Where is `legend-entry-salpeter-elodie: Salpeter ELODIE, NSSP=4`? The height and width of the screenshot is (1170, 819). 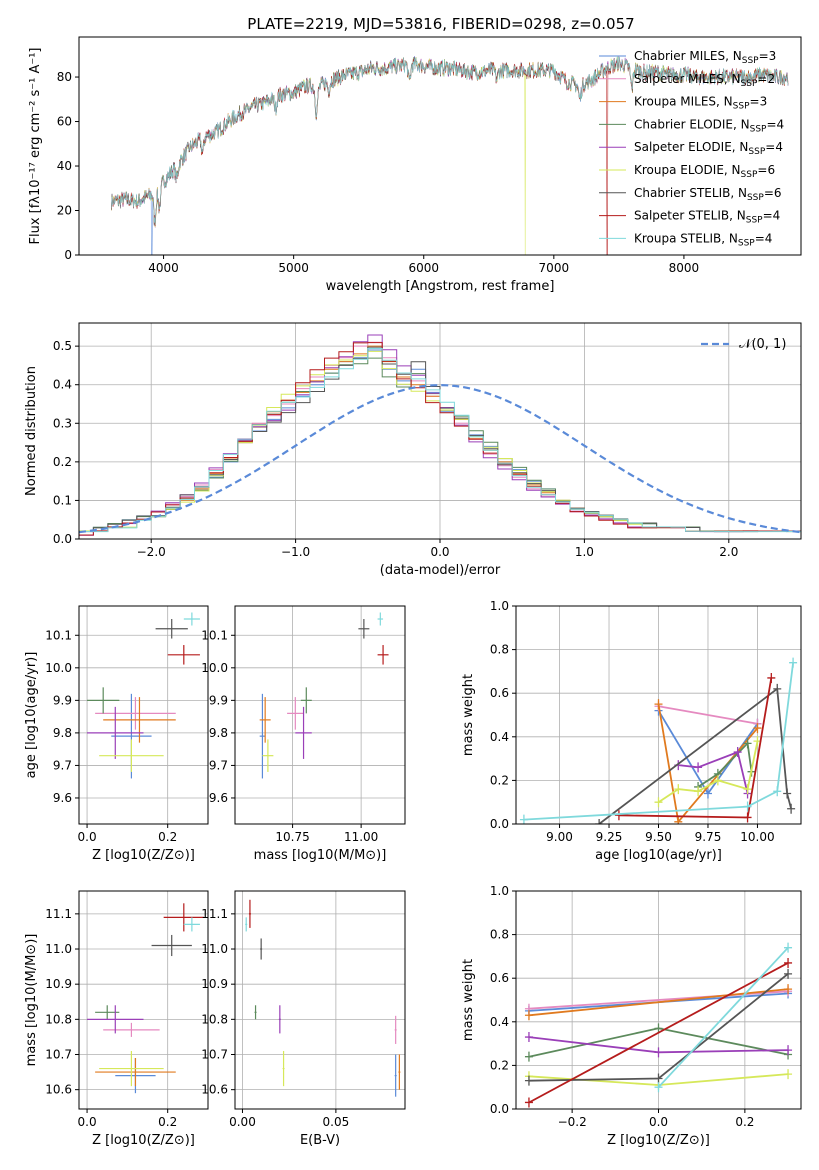 legend-entry-salpeter-elodie: Salpeter ELODIE, NSSP=4 is located at coordinates (708, 148).